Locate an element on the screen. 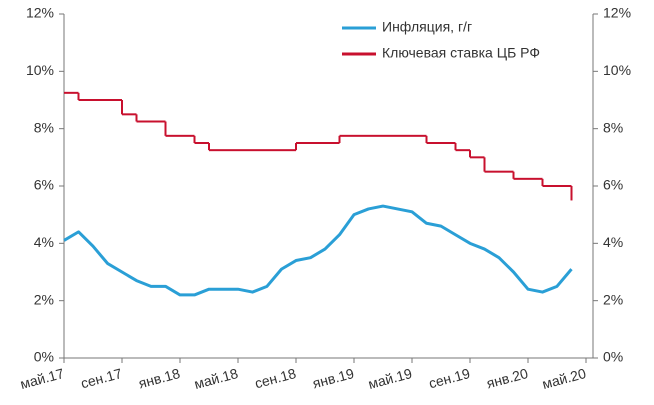 The width and height of the screenshot is (654, 405). x-tick-label: янв.20 is located at coordinates (507, 378).